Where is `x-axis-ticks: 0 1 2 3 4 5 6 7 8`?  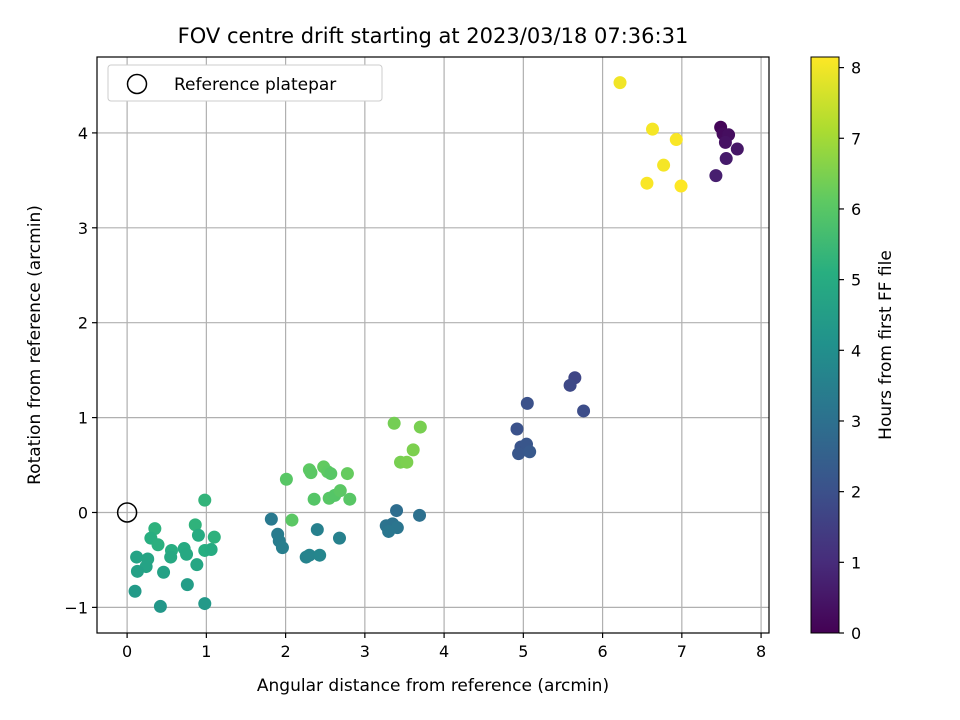
x-axis-ticks: 0 1 2 3 4 5 6 7 8 is located at coordinates (444, 647).